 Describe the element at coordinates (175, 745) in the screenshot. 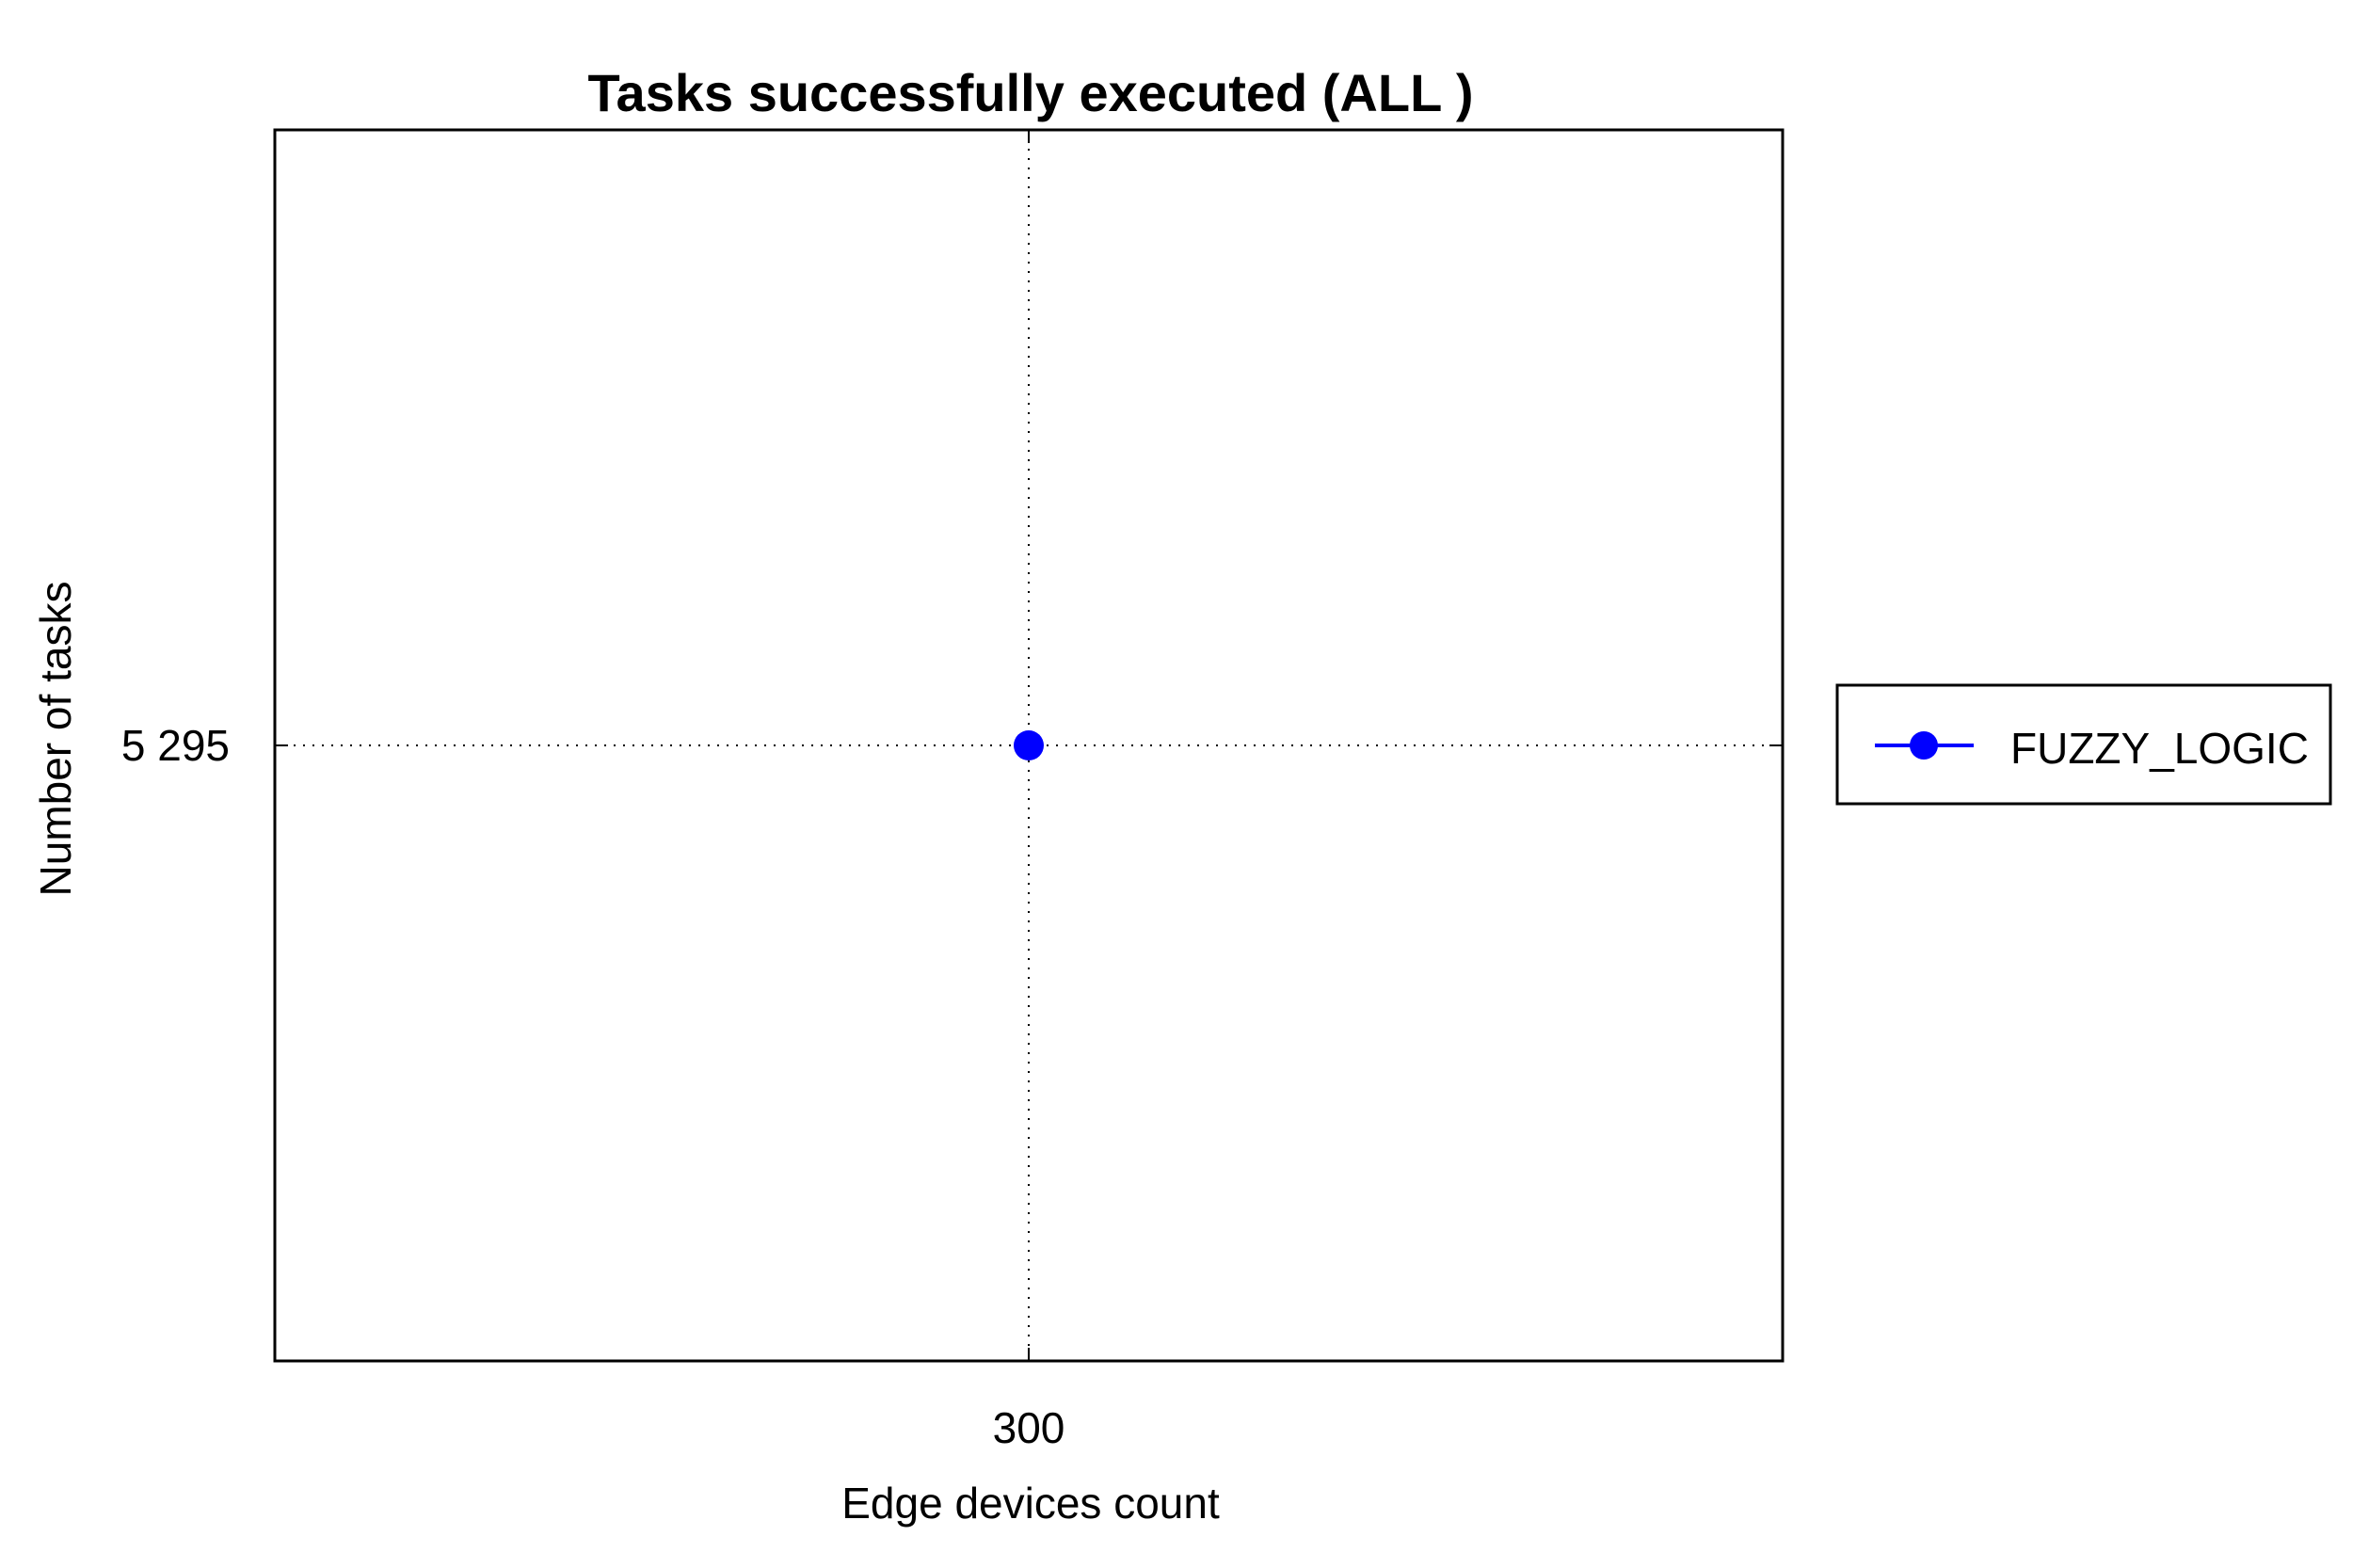

I see `y-tick-label: 5 295` at that location.